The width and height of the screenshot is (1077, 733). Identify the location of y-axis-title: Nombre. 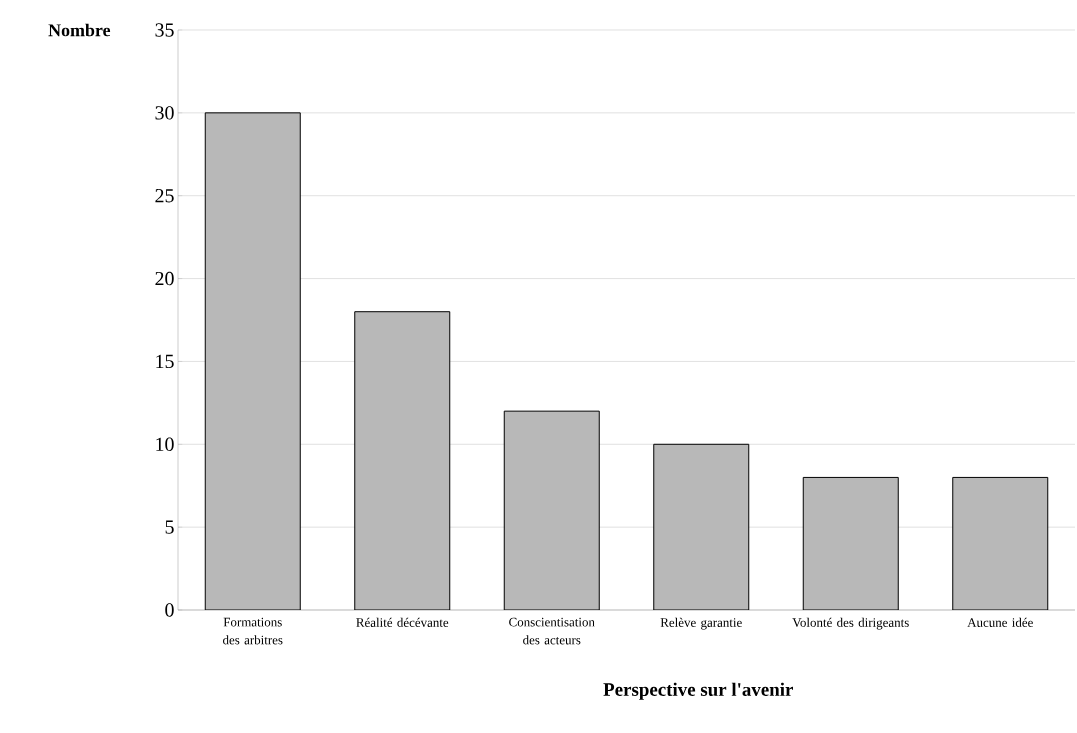
(79, 30).